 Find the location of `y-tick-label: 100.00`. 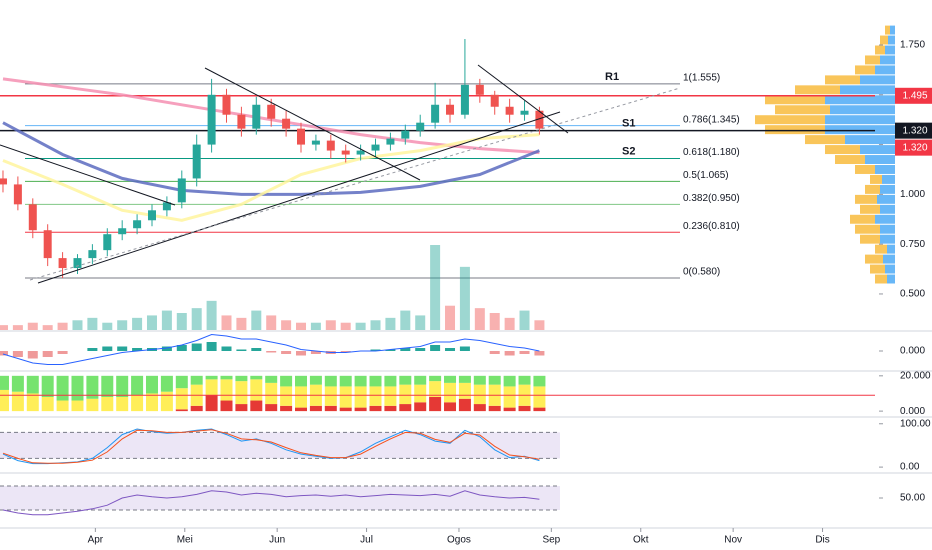

y-tick-label: 100.00 is located at coordinates (915, 423).